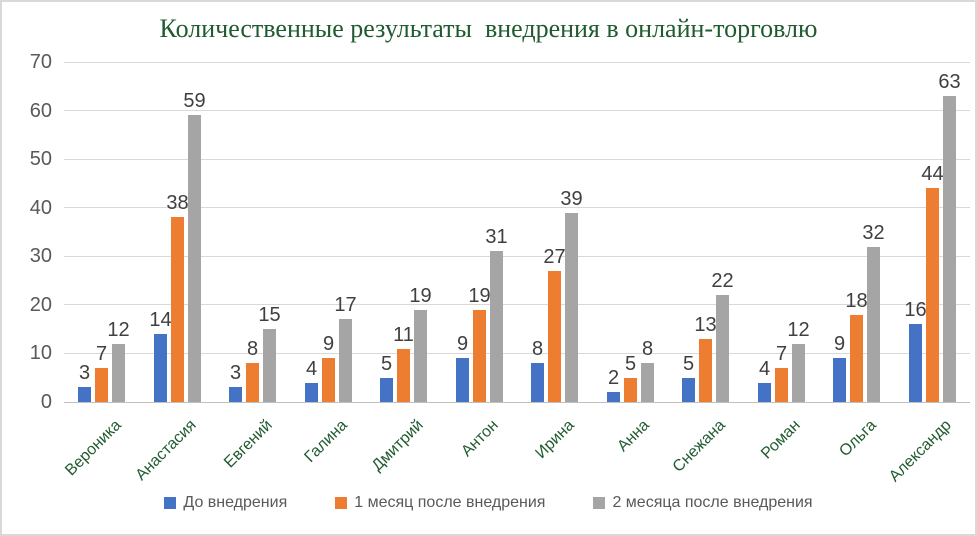 The image size is (977, 536). What do you see at coordinates (571, 199) in the screenshot?
I see `data-label: 39` at bounding box center [571, 199].